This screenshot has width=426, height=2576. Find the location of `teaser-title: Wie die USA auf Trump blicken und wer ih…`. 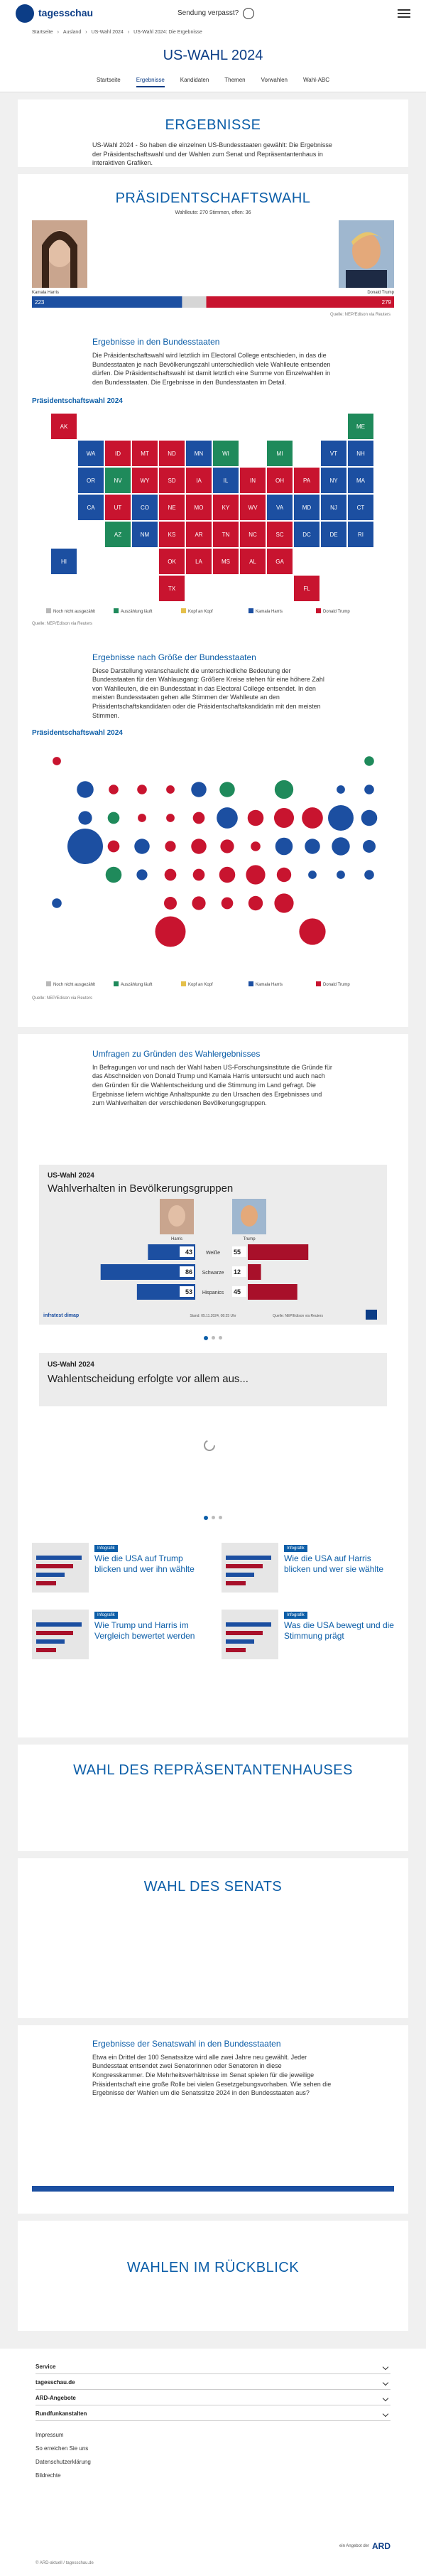

teaser-title: Wie die USA auf Trump blicken und wer ih… is located at coordinates (144, 1564).